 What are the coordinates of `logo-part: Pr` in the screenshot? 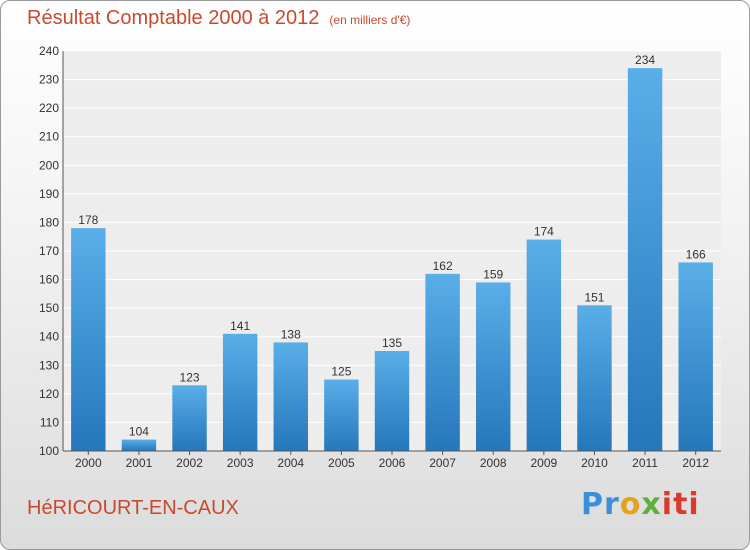 It's located at (600, 504).